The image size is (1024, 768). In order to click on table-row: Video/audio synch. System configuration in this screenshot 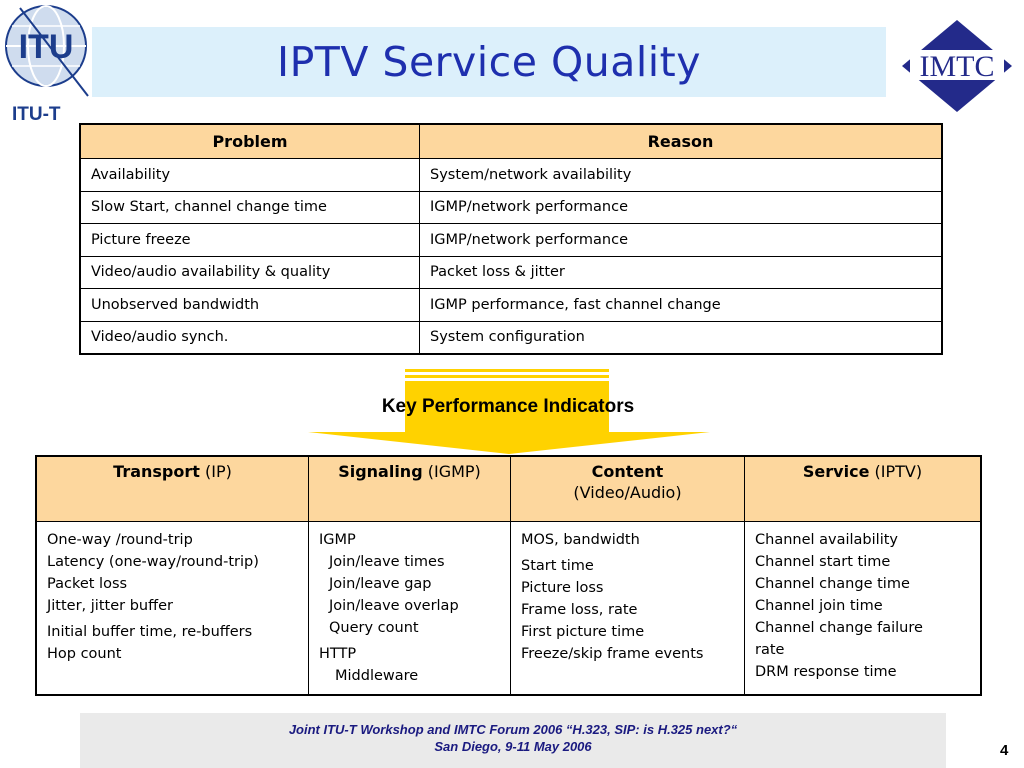, I will do `click(511, 337)`.